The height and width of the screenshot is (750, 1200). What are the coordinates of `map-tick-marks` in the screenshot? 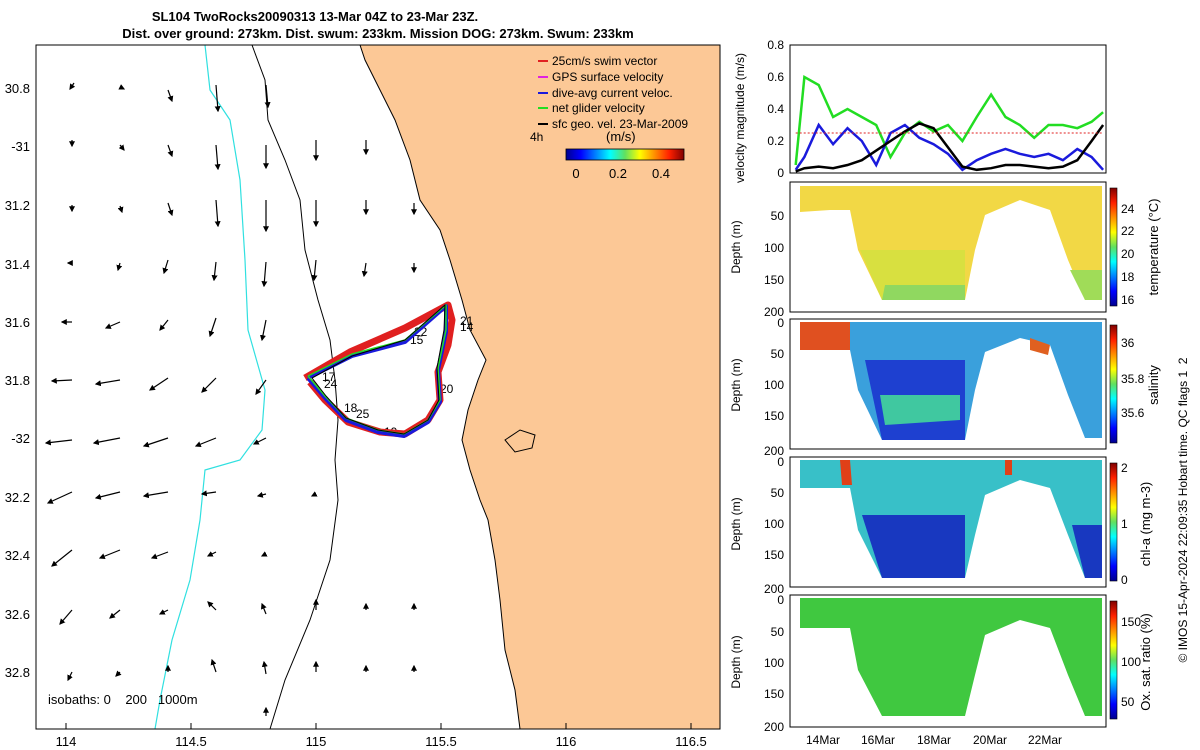 It's located at (378, 726).